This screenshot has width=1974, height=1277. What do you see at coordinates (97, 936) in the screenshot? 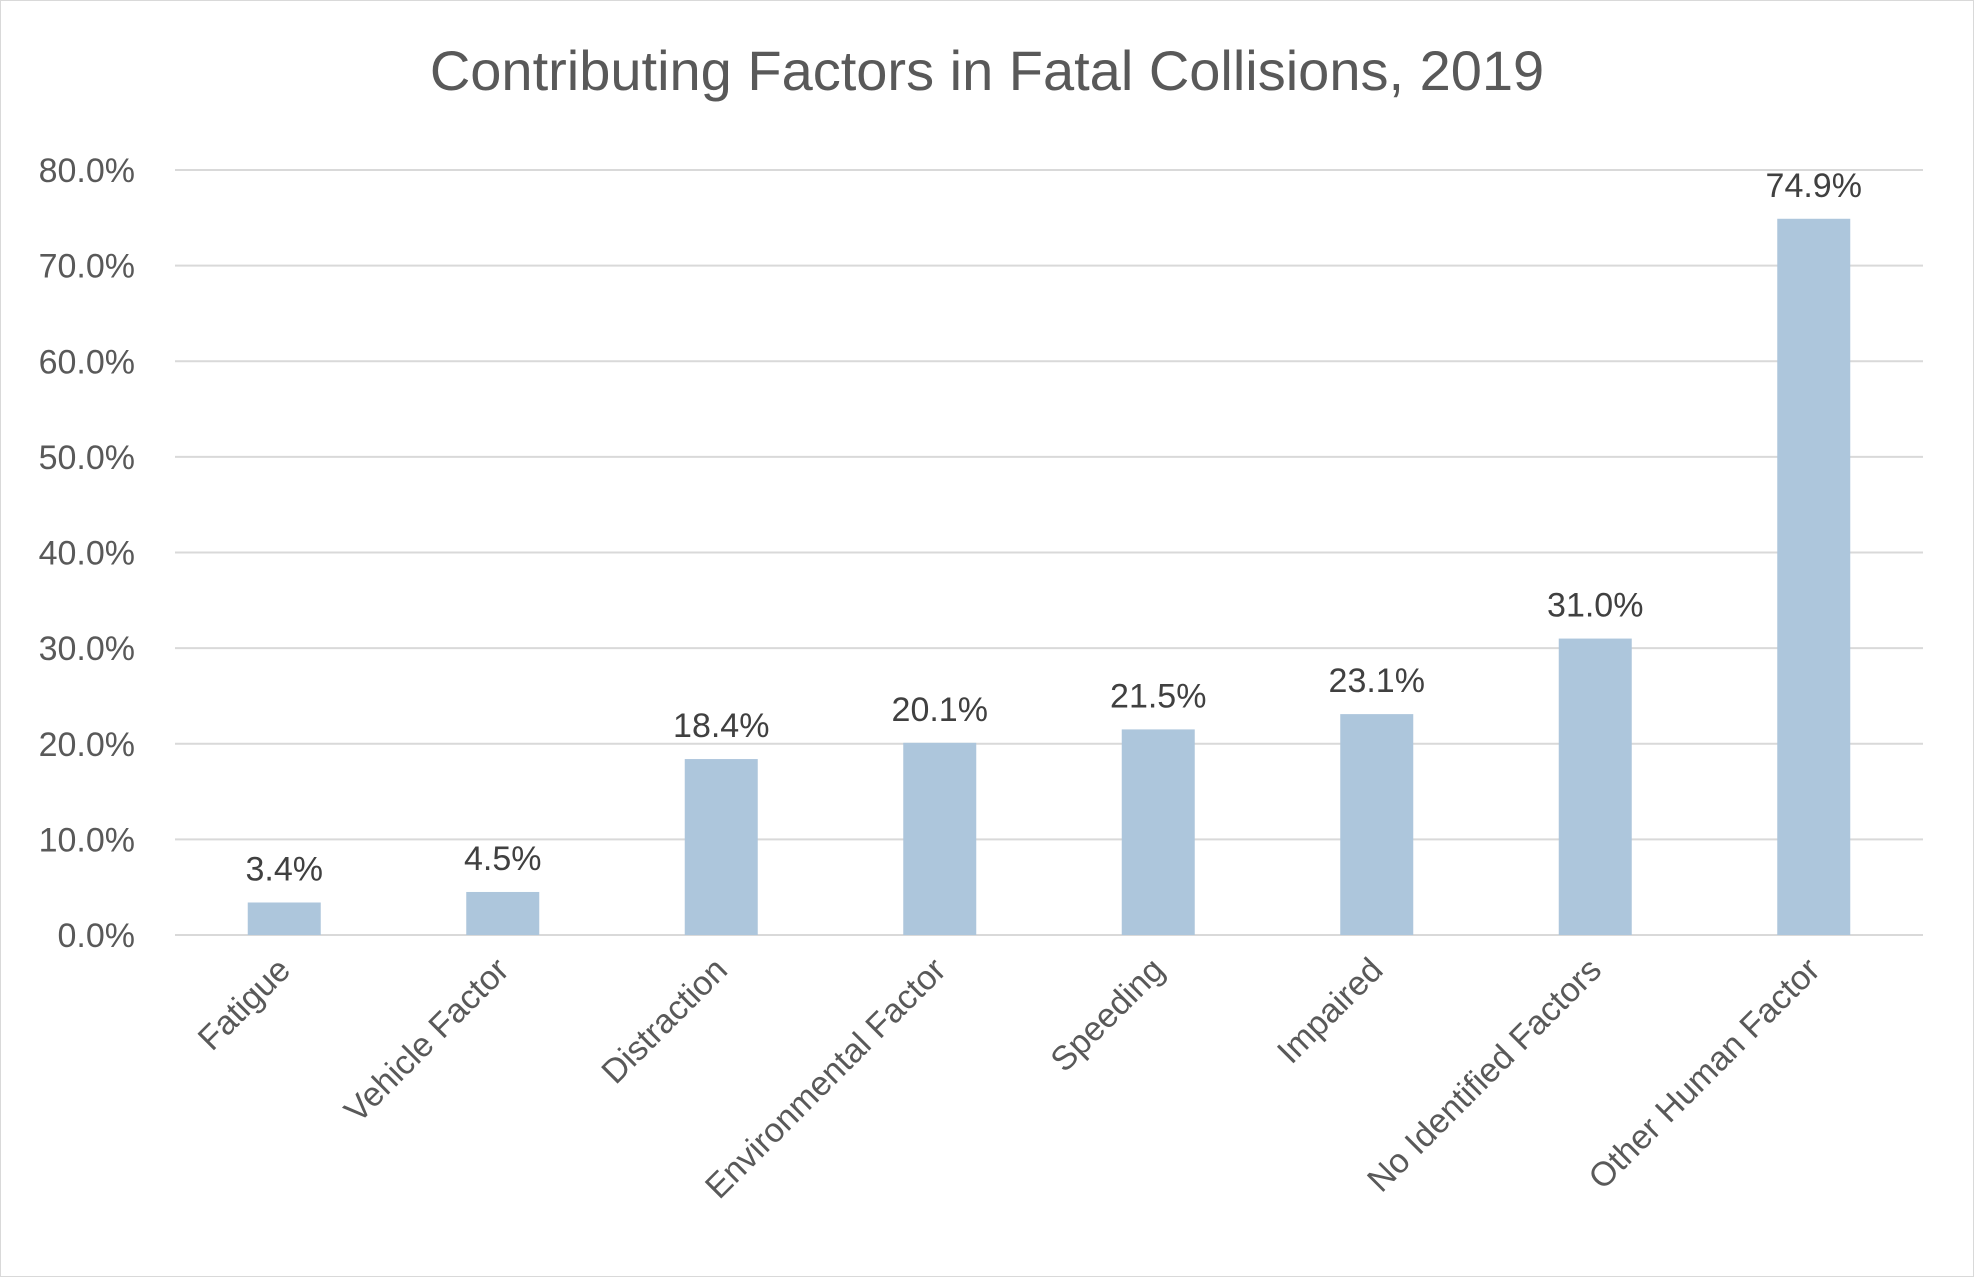
I see `y-tick-label: 0.0%` at bounding box center [97, 936].